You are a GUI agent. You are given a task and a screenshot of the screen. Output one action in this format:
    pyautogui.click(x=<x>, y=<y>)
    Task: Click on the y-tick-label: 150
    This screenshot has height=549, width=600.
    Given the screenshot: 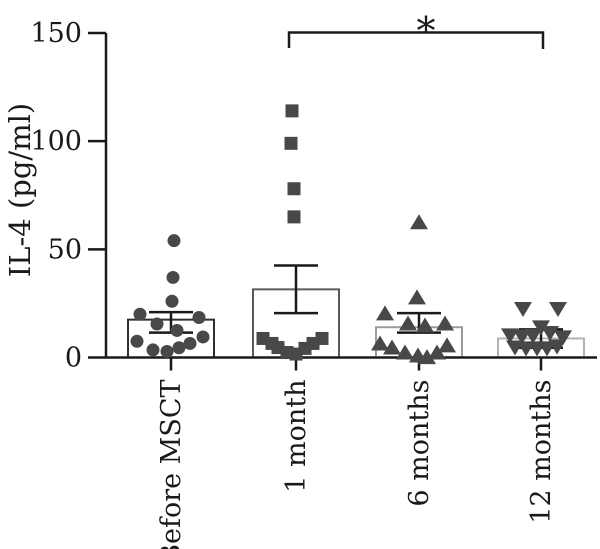 What is the action you would take?
    pyautogui.click(x=56, y=33)
    